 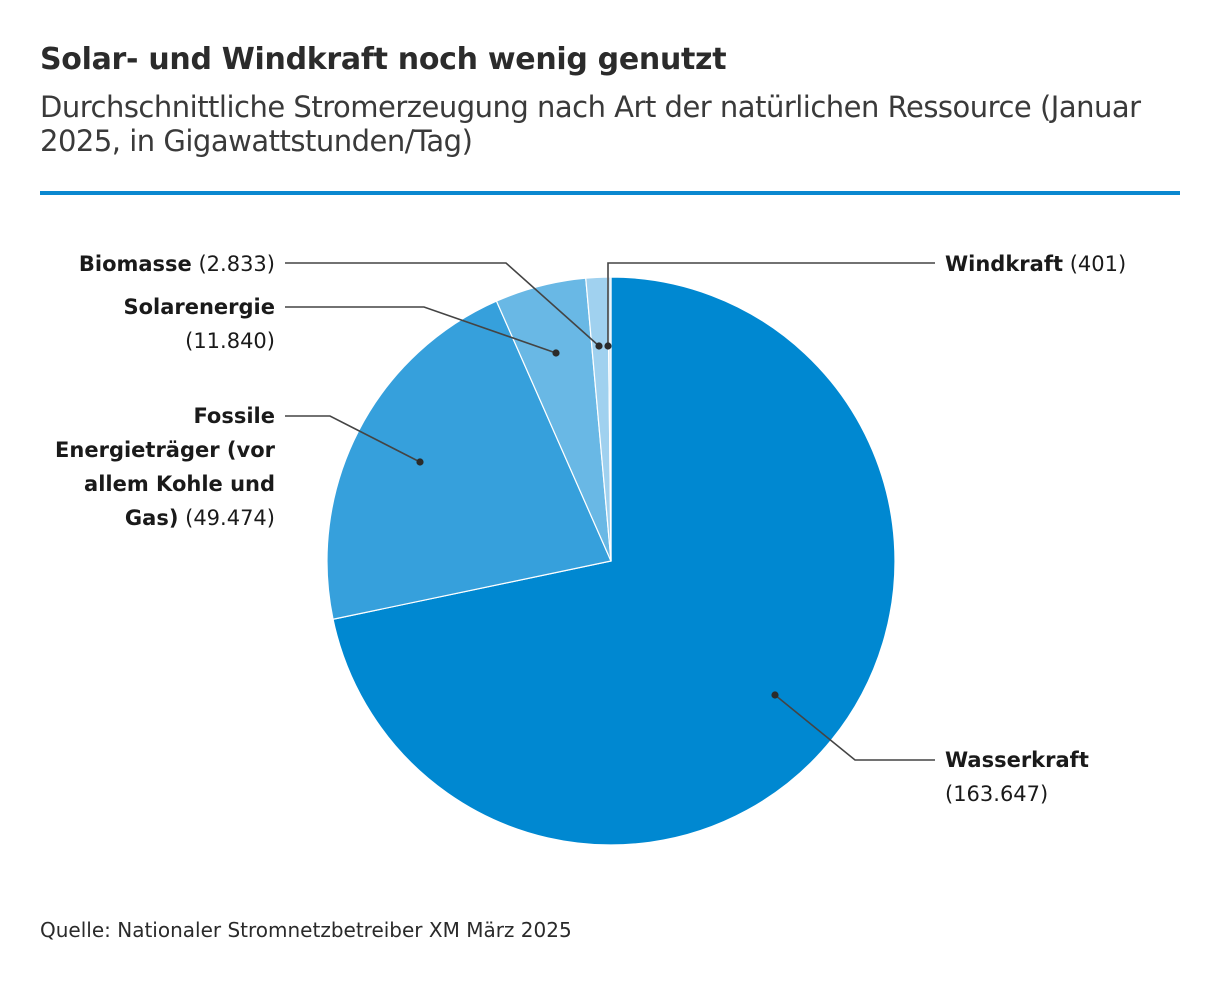 I want to click on label-wind-name: Windkraft, so click(x=1004, y=264).